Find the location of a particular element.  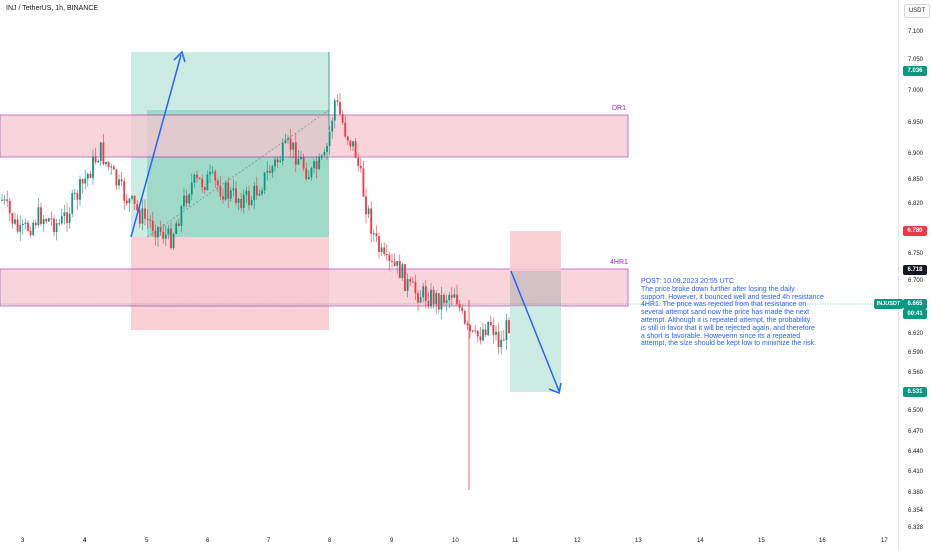

price-axis-label: 7.050 is located at coordinates (916, 60).